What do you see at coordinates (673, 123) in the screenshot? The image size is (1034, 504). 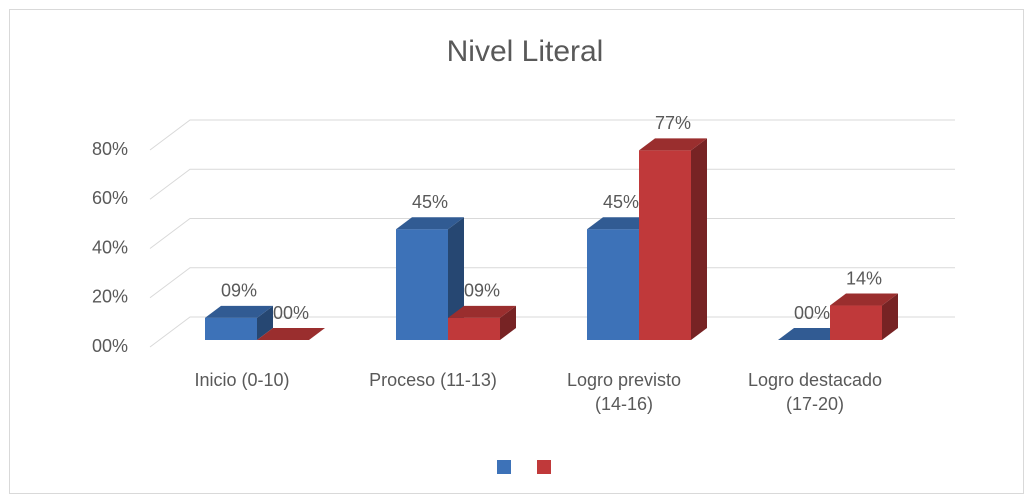 I see `data-label: 77%` at bounding box center [673, 123].